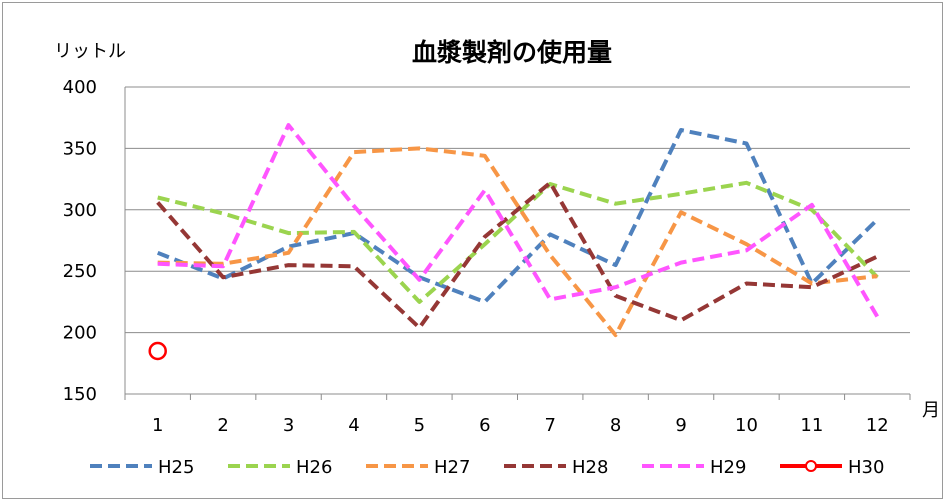  I want to click on y-tick-label: 200, so click(80, 333).